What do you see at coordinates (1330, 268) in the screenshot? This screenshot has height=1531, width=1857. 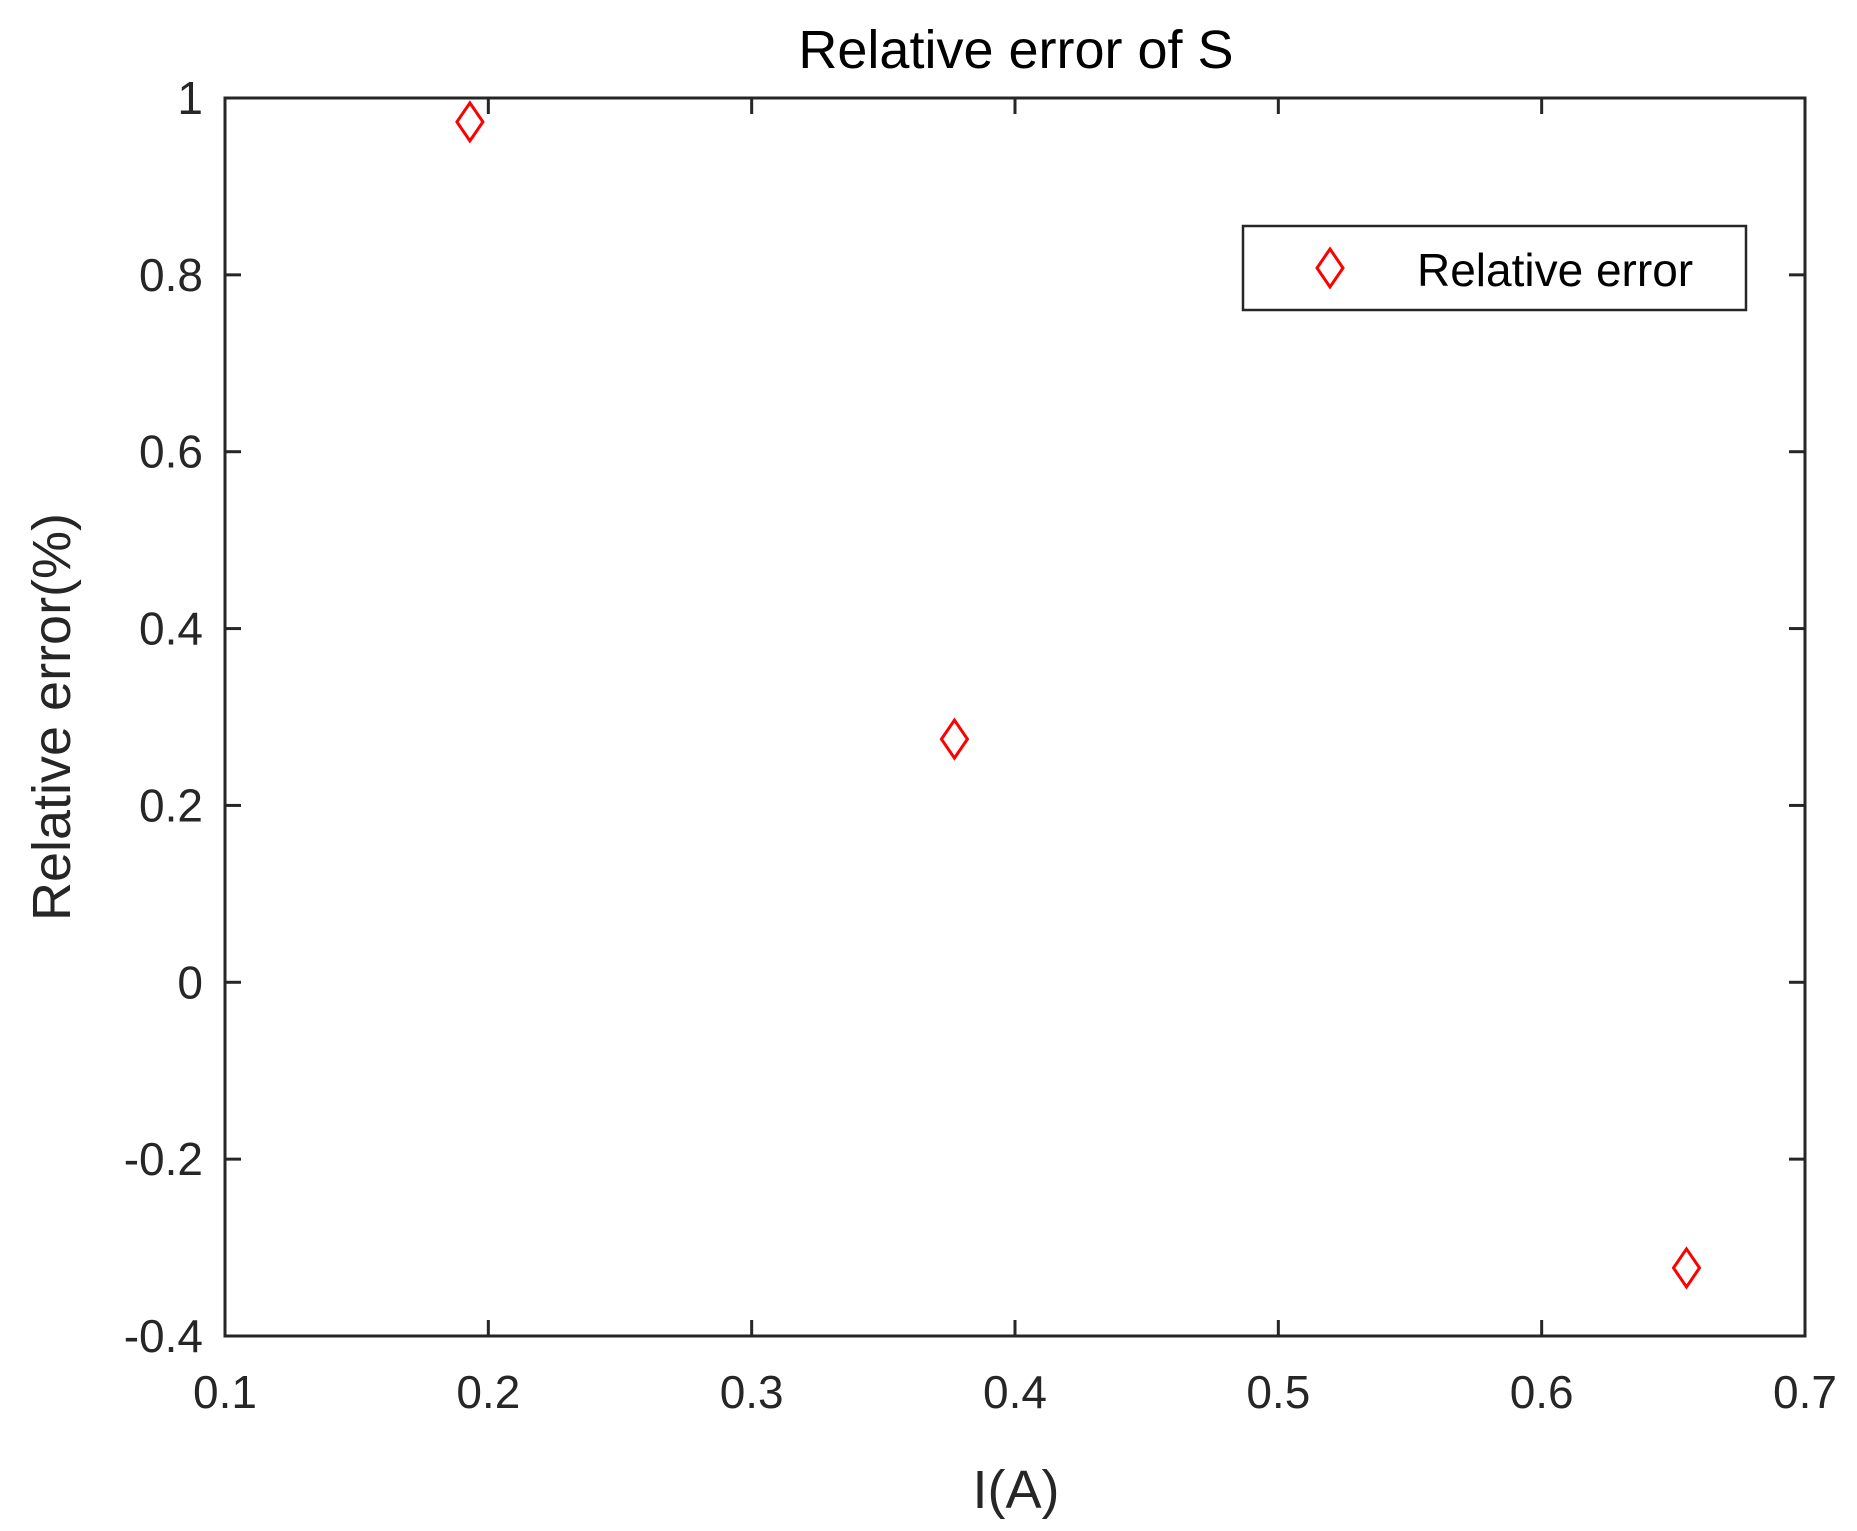 I see `legend-marker-diamond-icon` at bounding box center [1330, 268].